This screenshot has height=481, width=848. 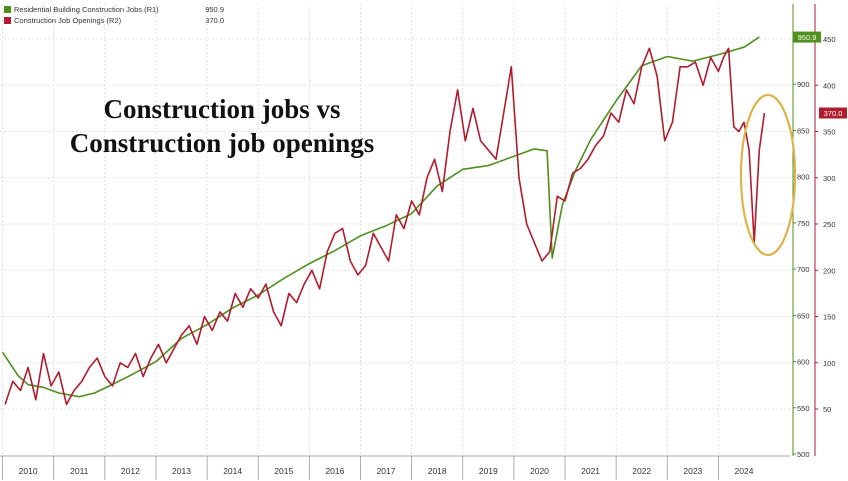 What do you see at coordinates (803, 84) in the screenshot?
I see `r1-tick-label: 900` at bounding box center [803, 84].